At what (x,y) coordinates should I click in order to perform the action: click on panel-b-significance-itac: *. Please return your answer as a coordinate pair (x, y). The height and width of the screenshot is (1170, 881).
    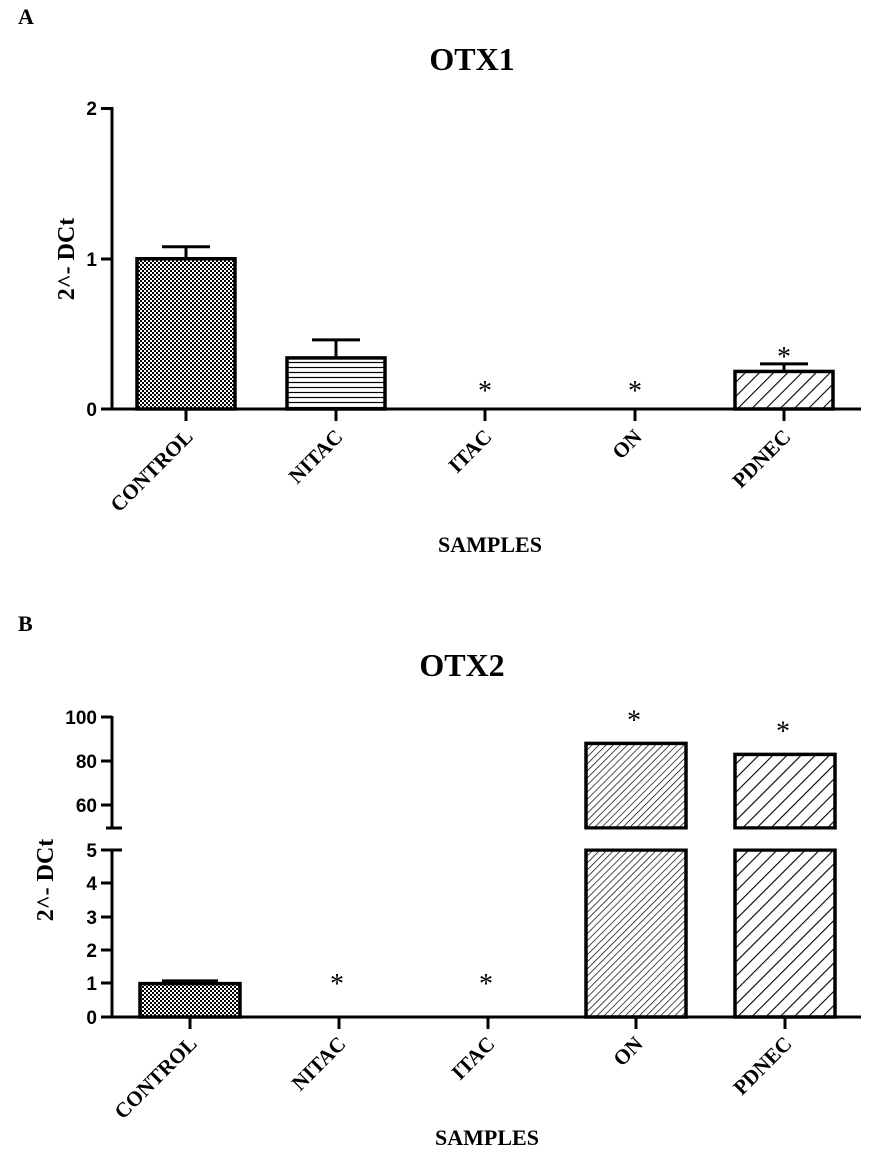
    Looking at the image, I should click on (486, 984).